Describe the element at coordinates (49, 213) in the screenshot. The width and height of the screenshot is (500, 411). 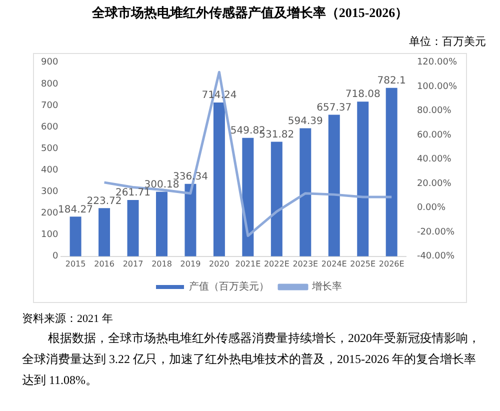
I see `y-tick-label: 200` at that location.